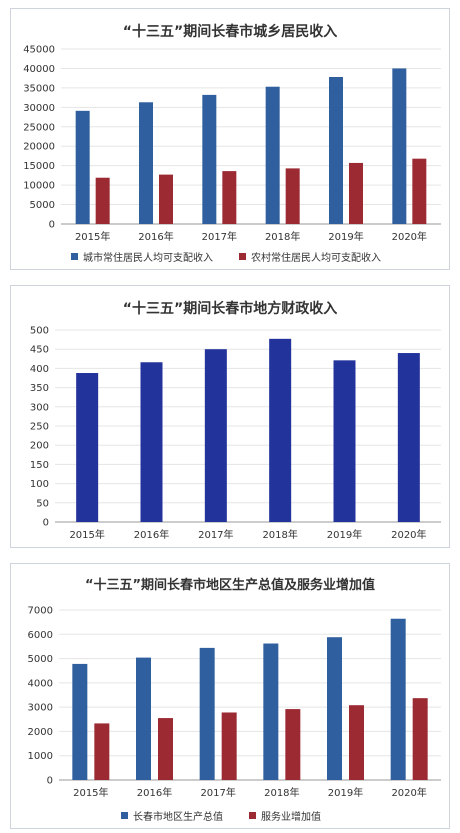 This screenshot has height=833, width=460. I want to click on legend-swatch-rural, so click(242, 256).